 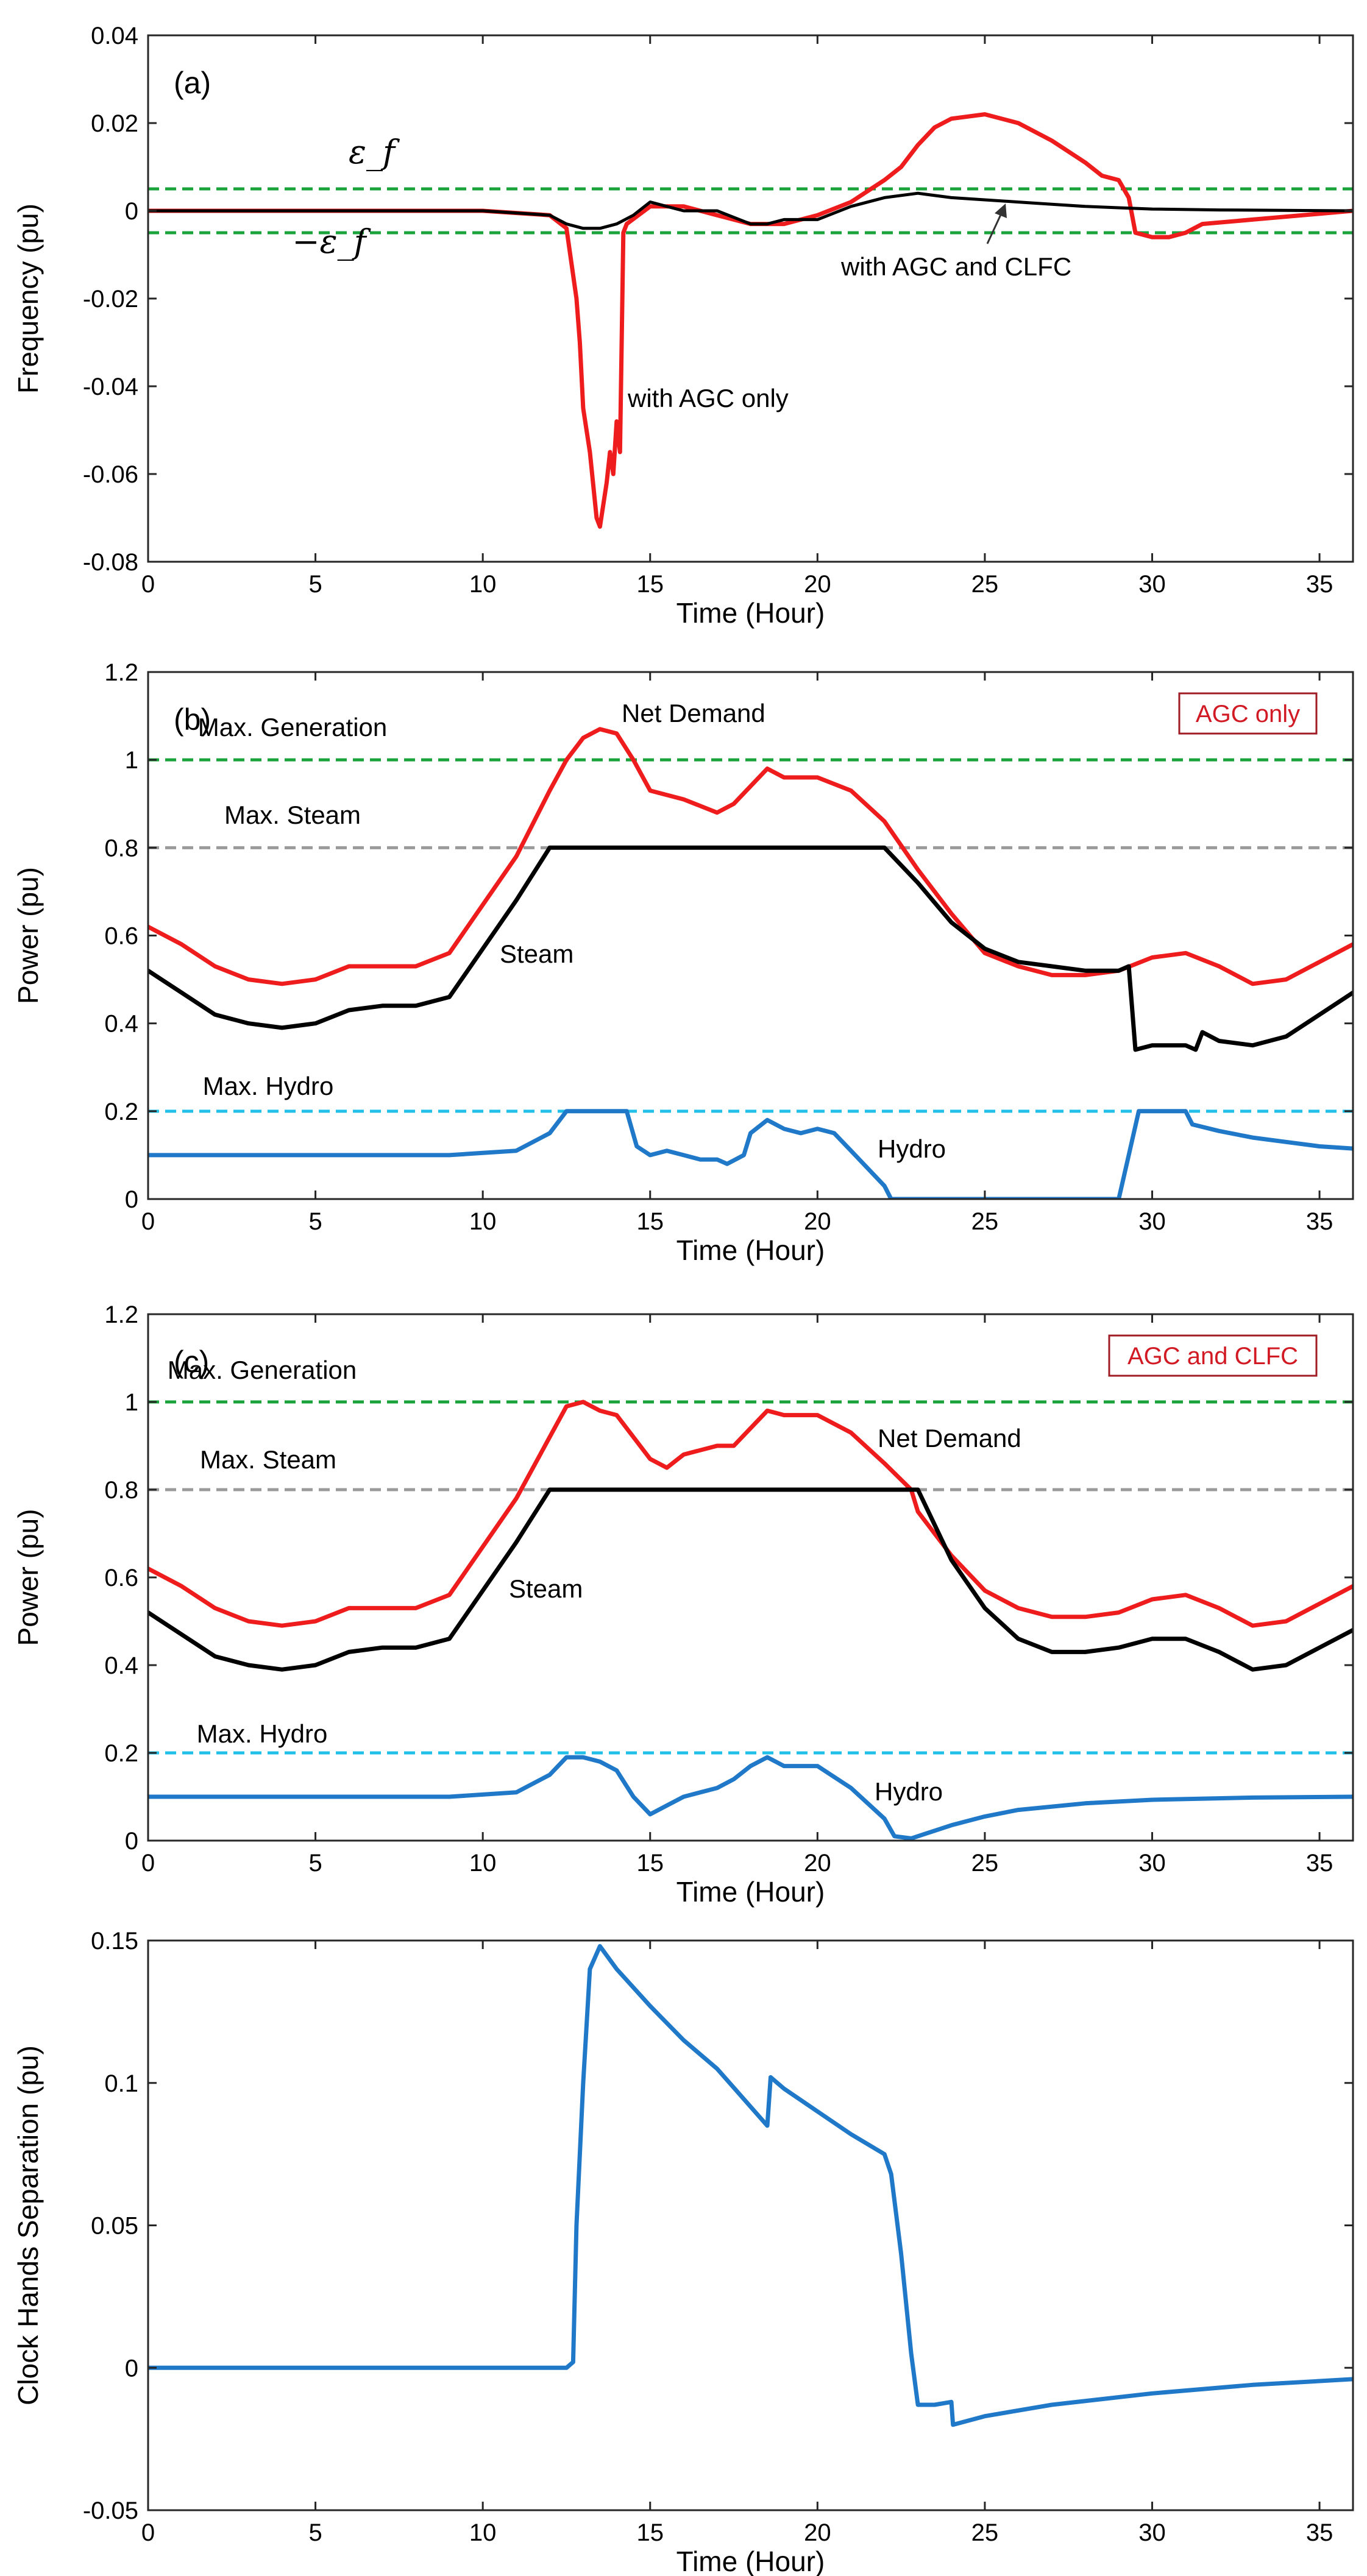 What do you see at coordinates (995, 227) in the screenshot?
I see `annotation-arrow` at bounding box center [995, 227].